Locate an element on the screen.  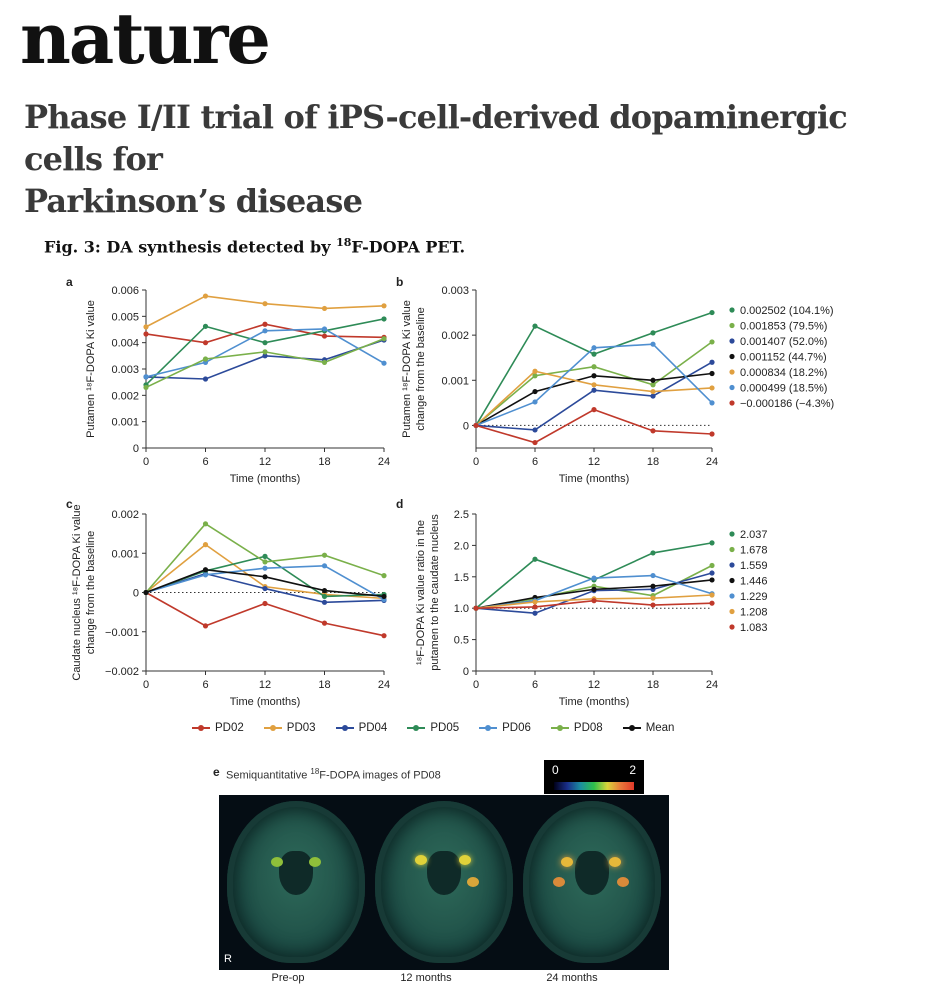
end-label-pd06: 0.000499 (18.5%) is located at coordinates (783, 389).